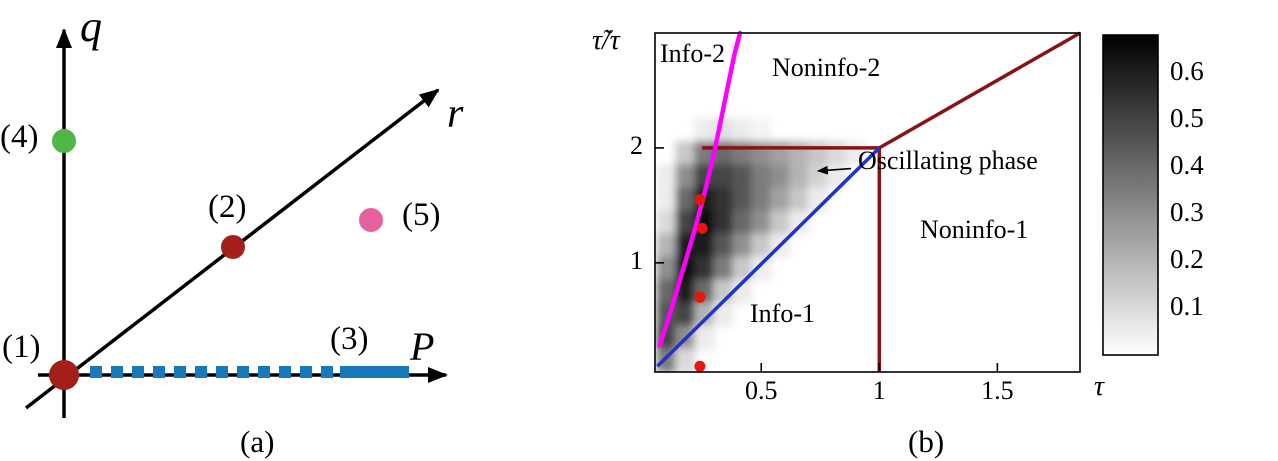 This screenshot has height=461, width=1278. I want to click on marker-point-(5), so click(371, 220).